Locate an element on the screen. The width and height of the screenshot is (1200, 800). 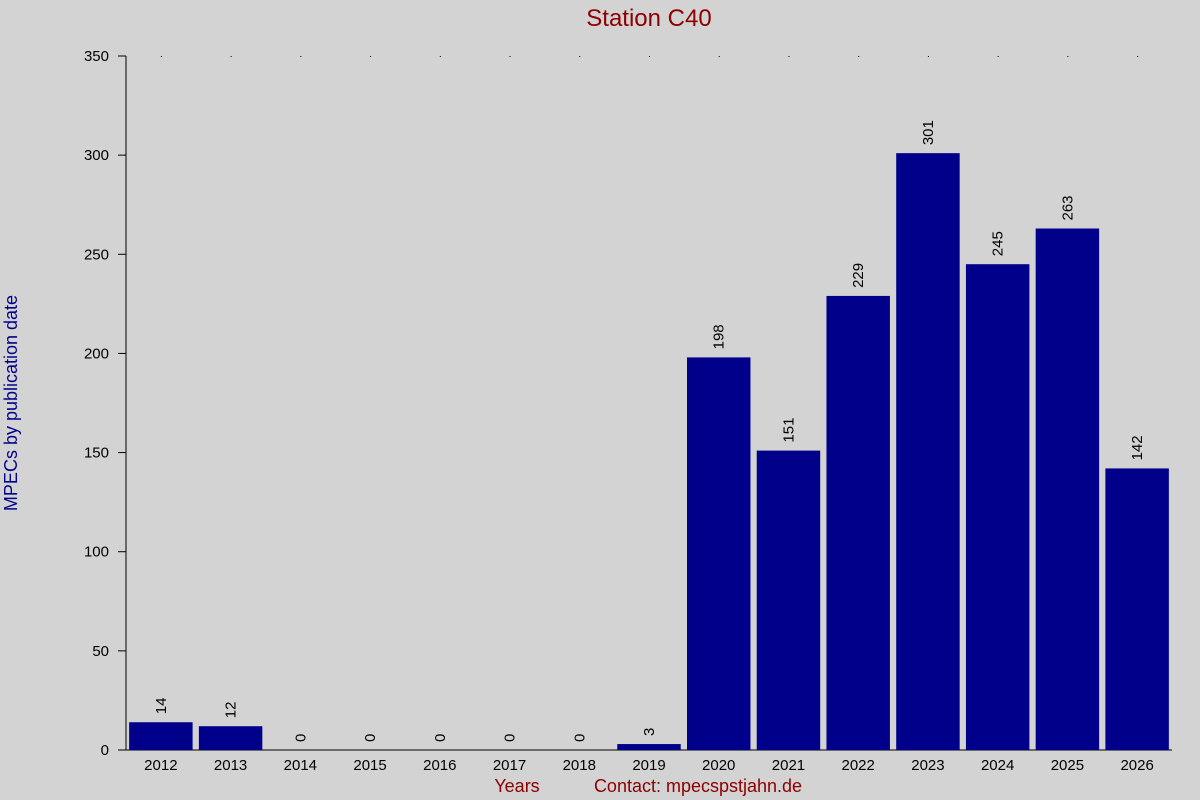
bar-2026 is located at coordinates (1137, 609).